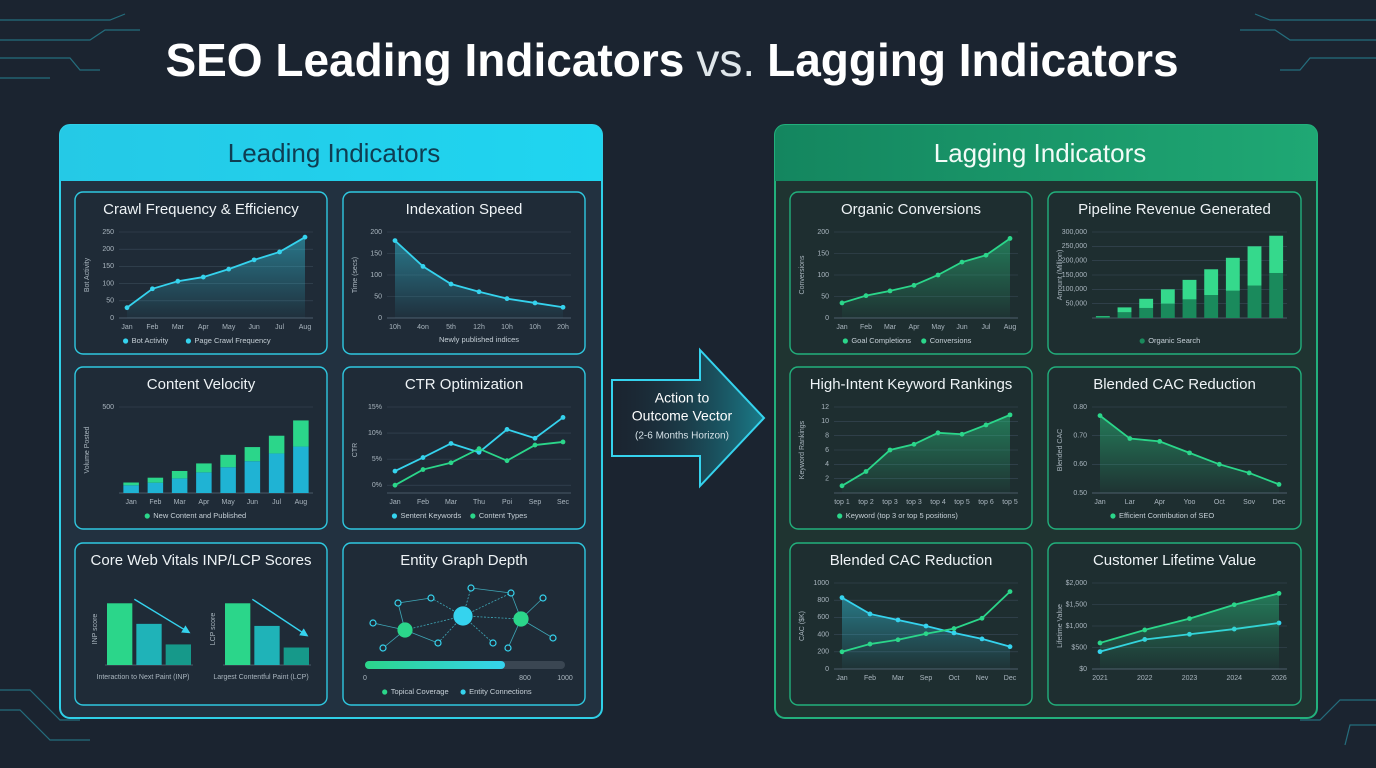 The height and width of the screenshot is (768, 1376). I want to click on title-part: SEO Leading Indicators, so click(424, 60).